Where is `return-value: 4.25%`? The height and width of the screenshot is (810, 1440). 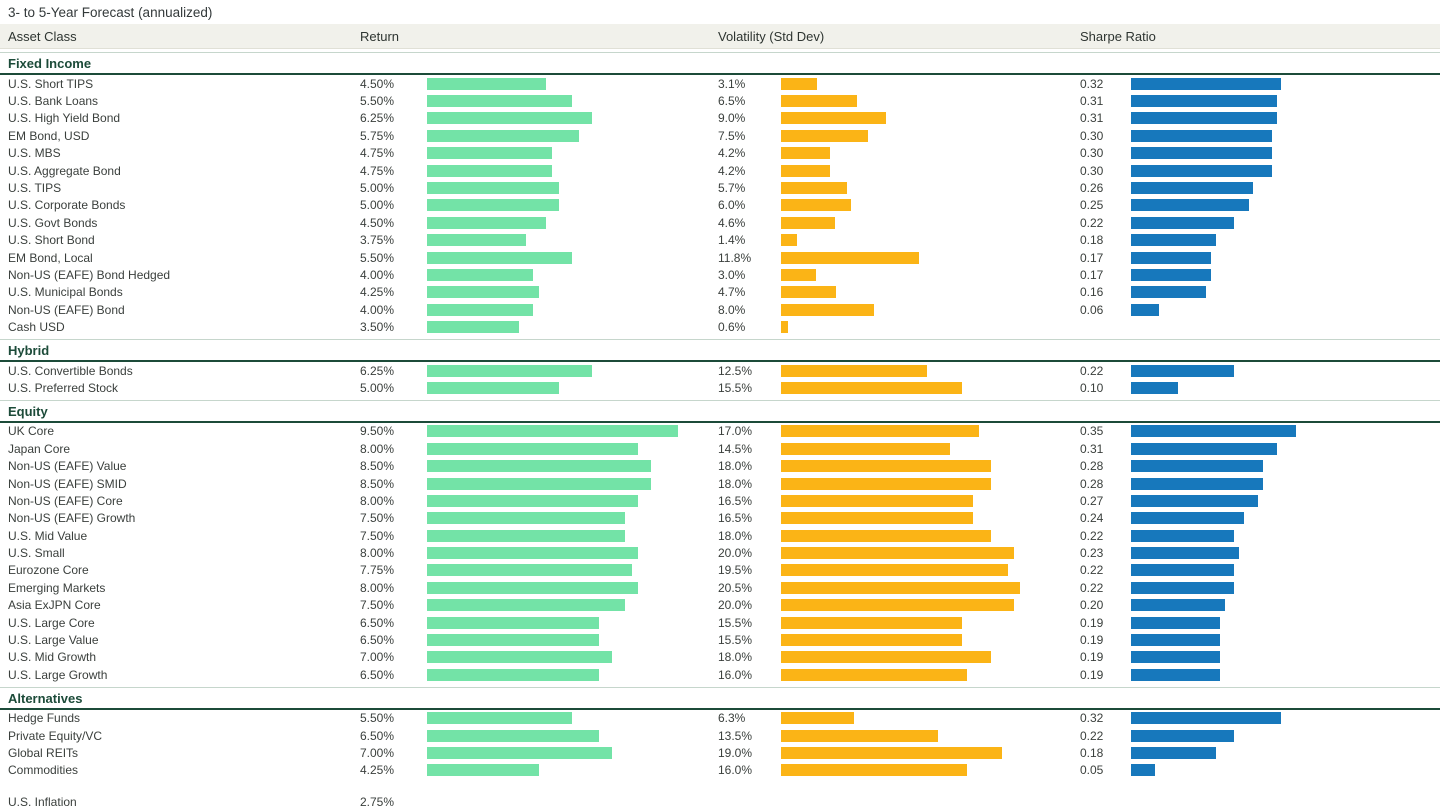
return-value: 4.25% is located at coordinates (377, 770).